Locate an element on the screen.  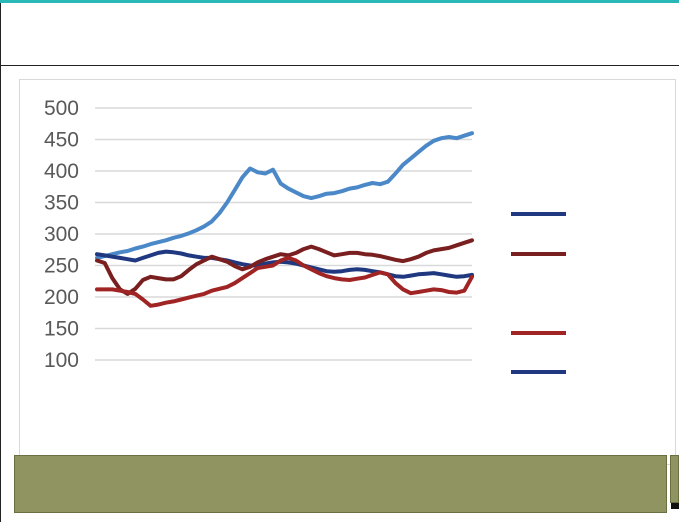
y-tick-label: 350 is located at coordinates (61, 203).